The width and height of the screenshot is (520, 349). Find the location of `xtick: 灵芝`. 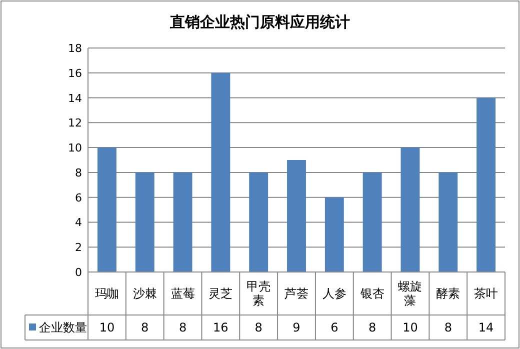

xtick: 灵芝 is located at coordinates (220, 293).